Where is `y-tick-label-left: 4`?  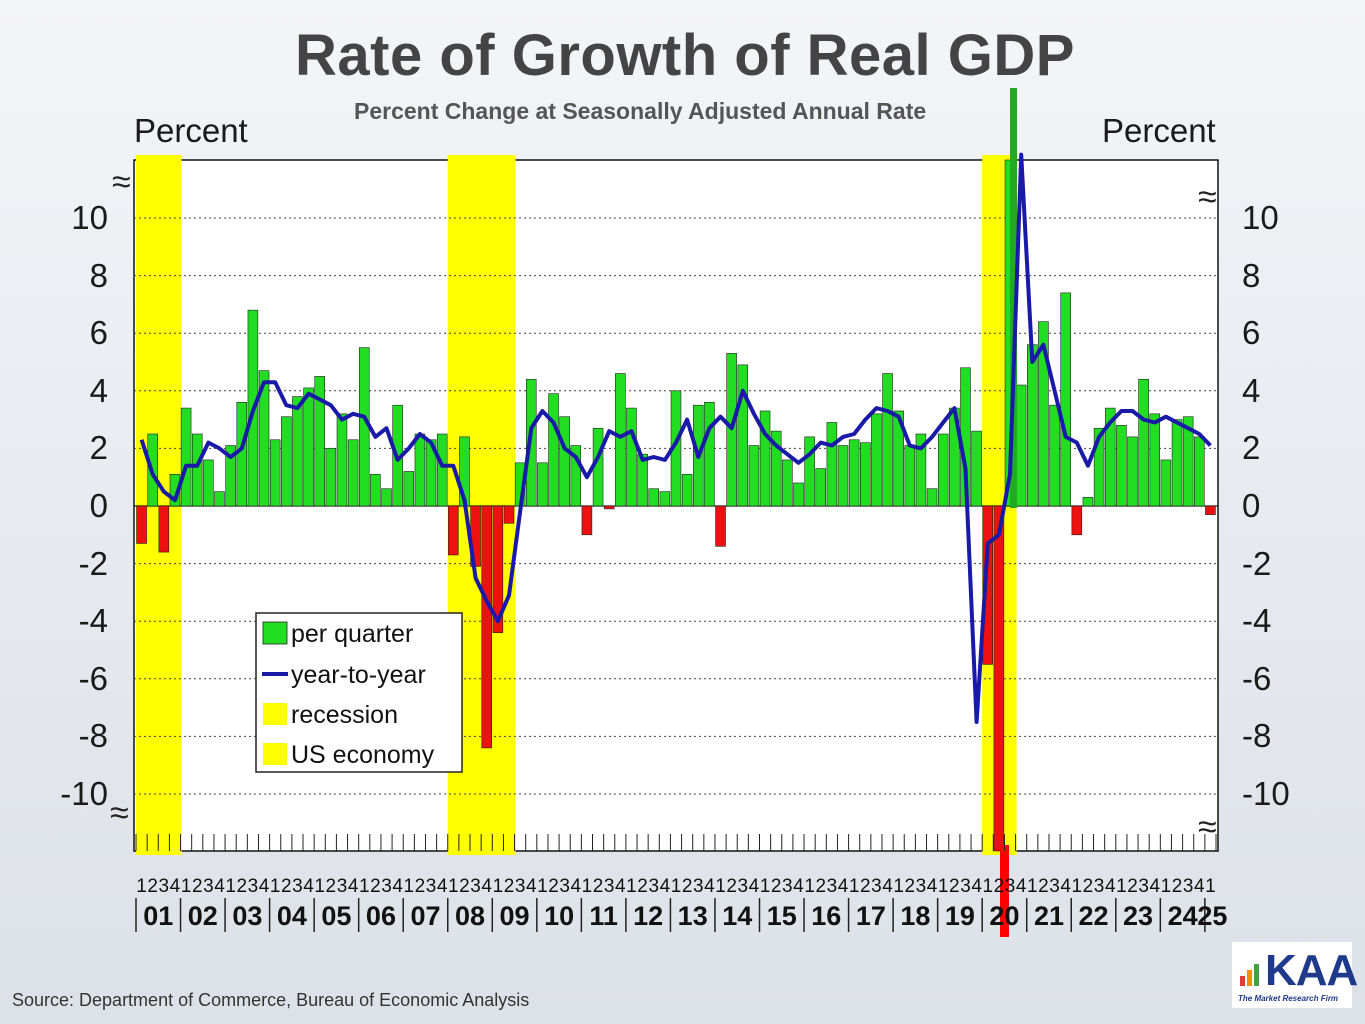
y-tick-label-left: 4 is located at coordinates (98, 390).